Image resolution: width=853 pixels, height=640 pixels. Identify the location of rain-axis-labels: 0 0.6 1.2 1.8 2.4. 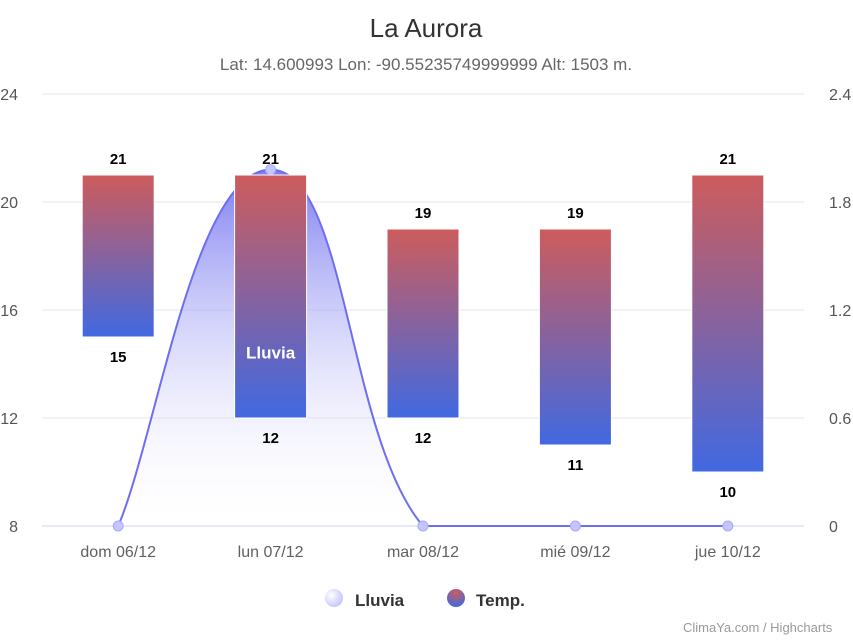
(840, 311).